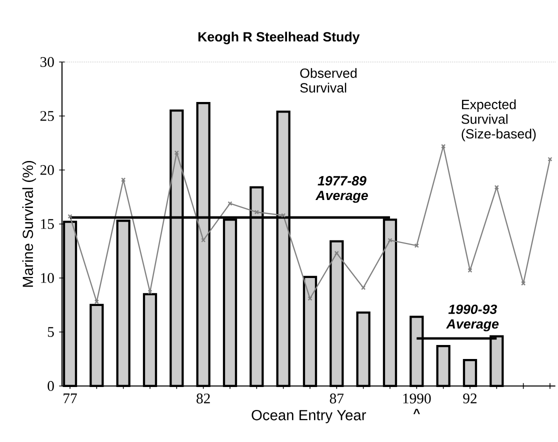 This screenshot has height=442, width=558. Describe the element at coordinates (203, 399) in the screenshot. I see `x-tick-label: 82` at that location.